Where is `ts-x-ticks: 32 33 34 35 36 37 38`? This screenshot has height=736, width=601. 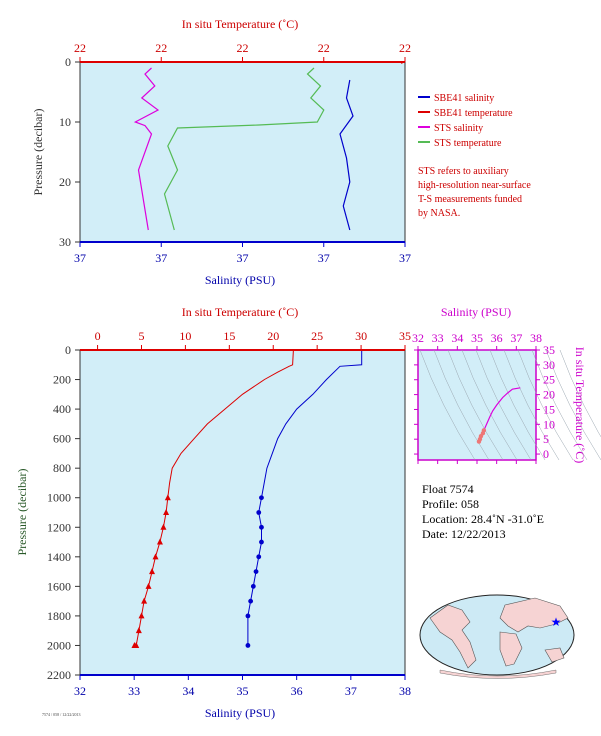 ts-x-ticks: 32 33 34 35 36 37 38 is located at coordinates (477, 397).